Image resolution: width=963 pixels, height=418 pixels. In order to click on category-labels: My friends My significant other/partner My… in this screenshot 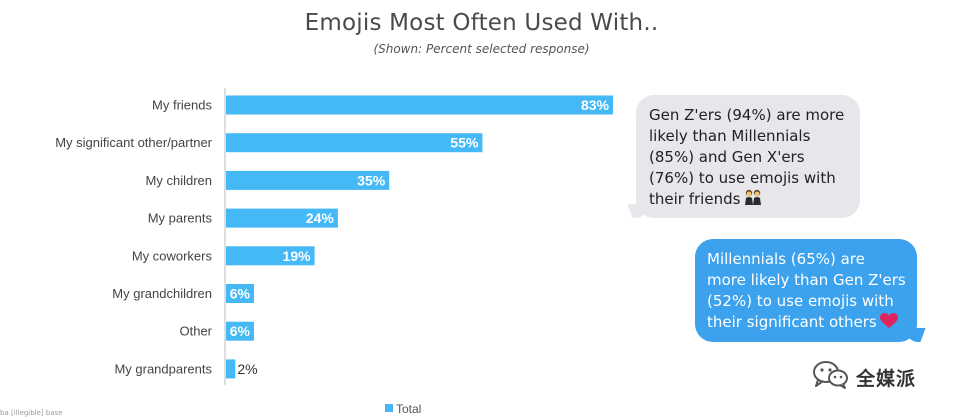, I will do `click(133, 237)`.